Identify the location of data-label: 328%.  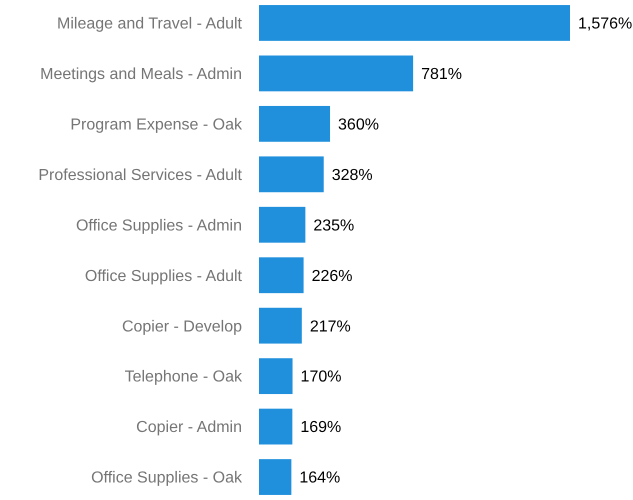
(352, 175).